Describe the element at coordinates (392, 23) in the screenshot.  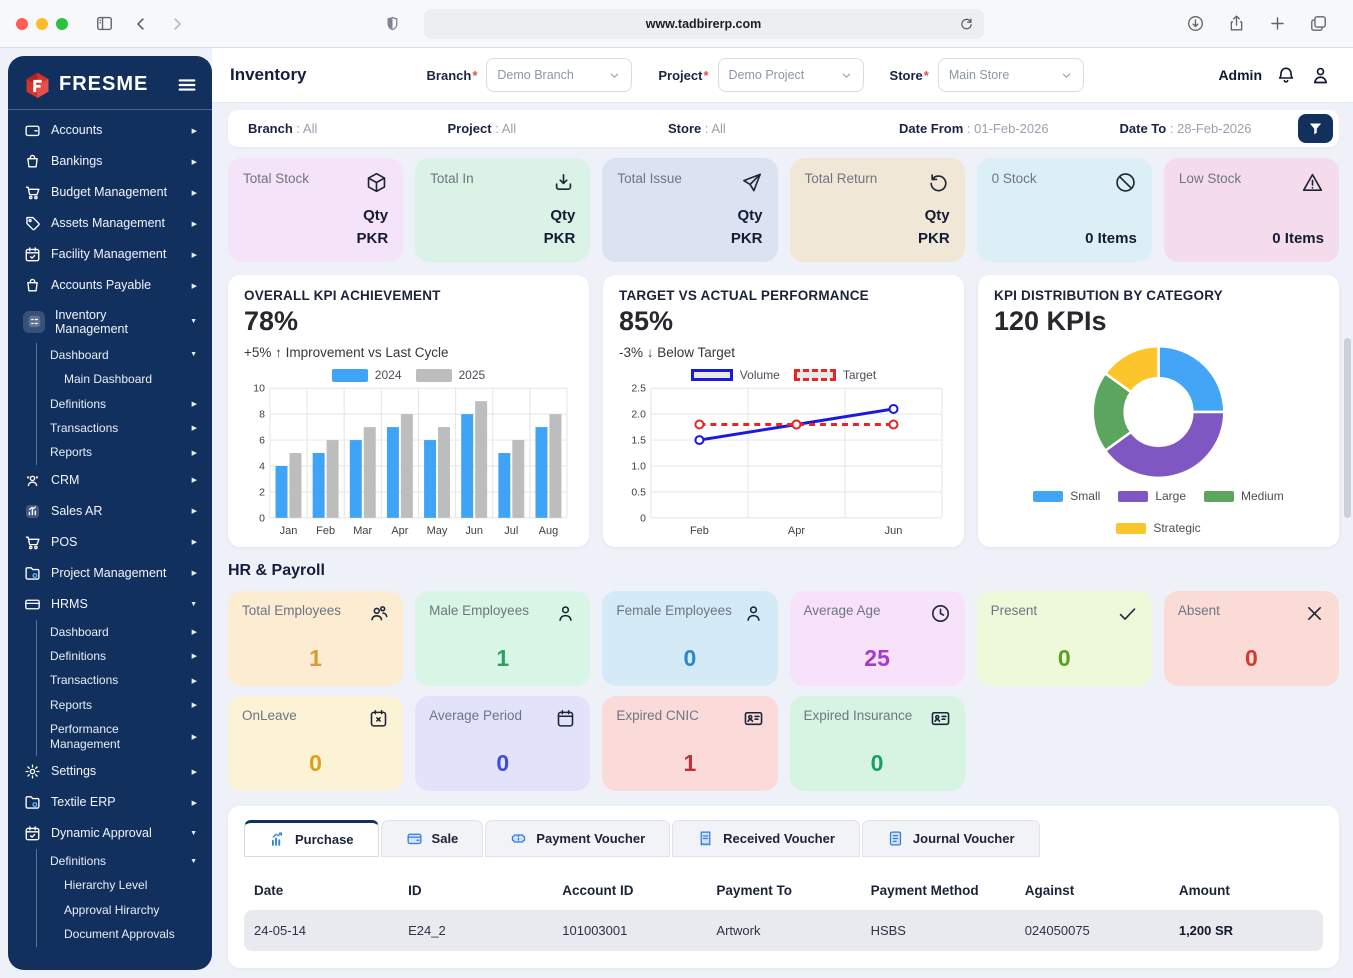
I see `privacy-shield-icon` at that location.